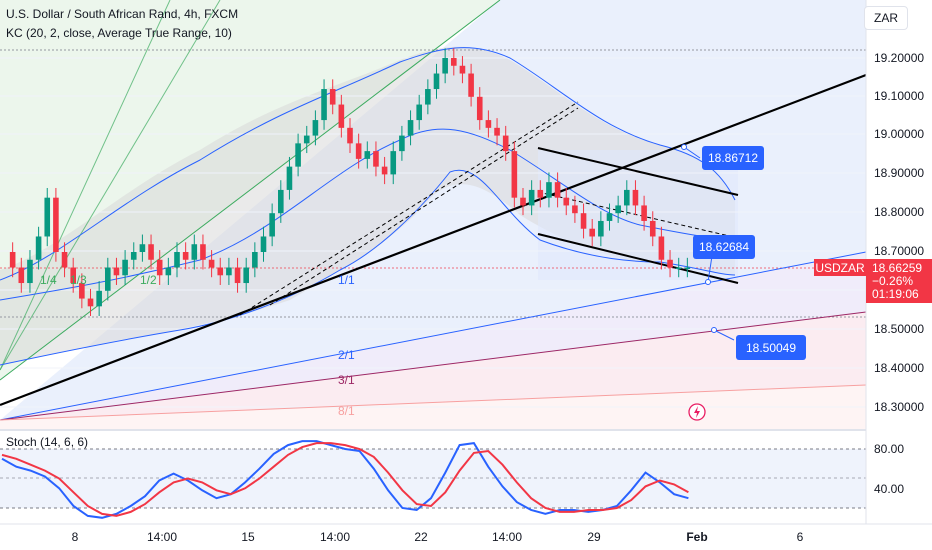 The image size is (932, 550). What do you see at coordinates (162, 537) in the screenshot?
I see `xtick-1: 14:00` at bounding box center [162, 537].